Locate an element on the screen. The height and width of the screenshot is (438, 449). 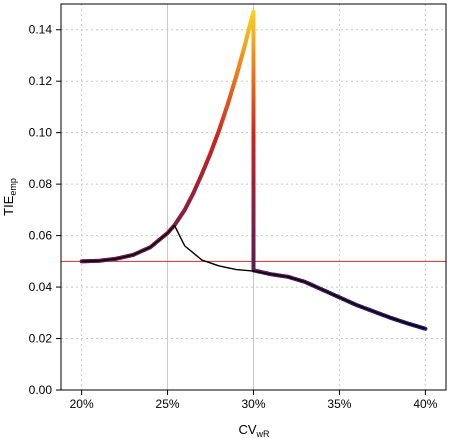
y-axis-title: TIEemp is located at coordinates (9, 197).